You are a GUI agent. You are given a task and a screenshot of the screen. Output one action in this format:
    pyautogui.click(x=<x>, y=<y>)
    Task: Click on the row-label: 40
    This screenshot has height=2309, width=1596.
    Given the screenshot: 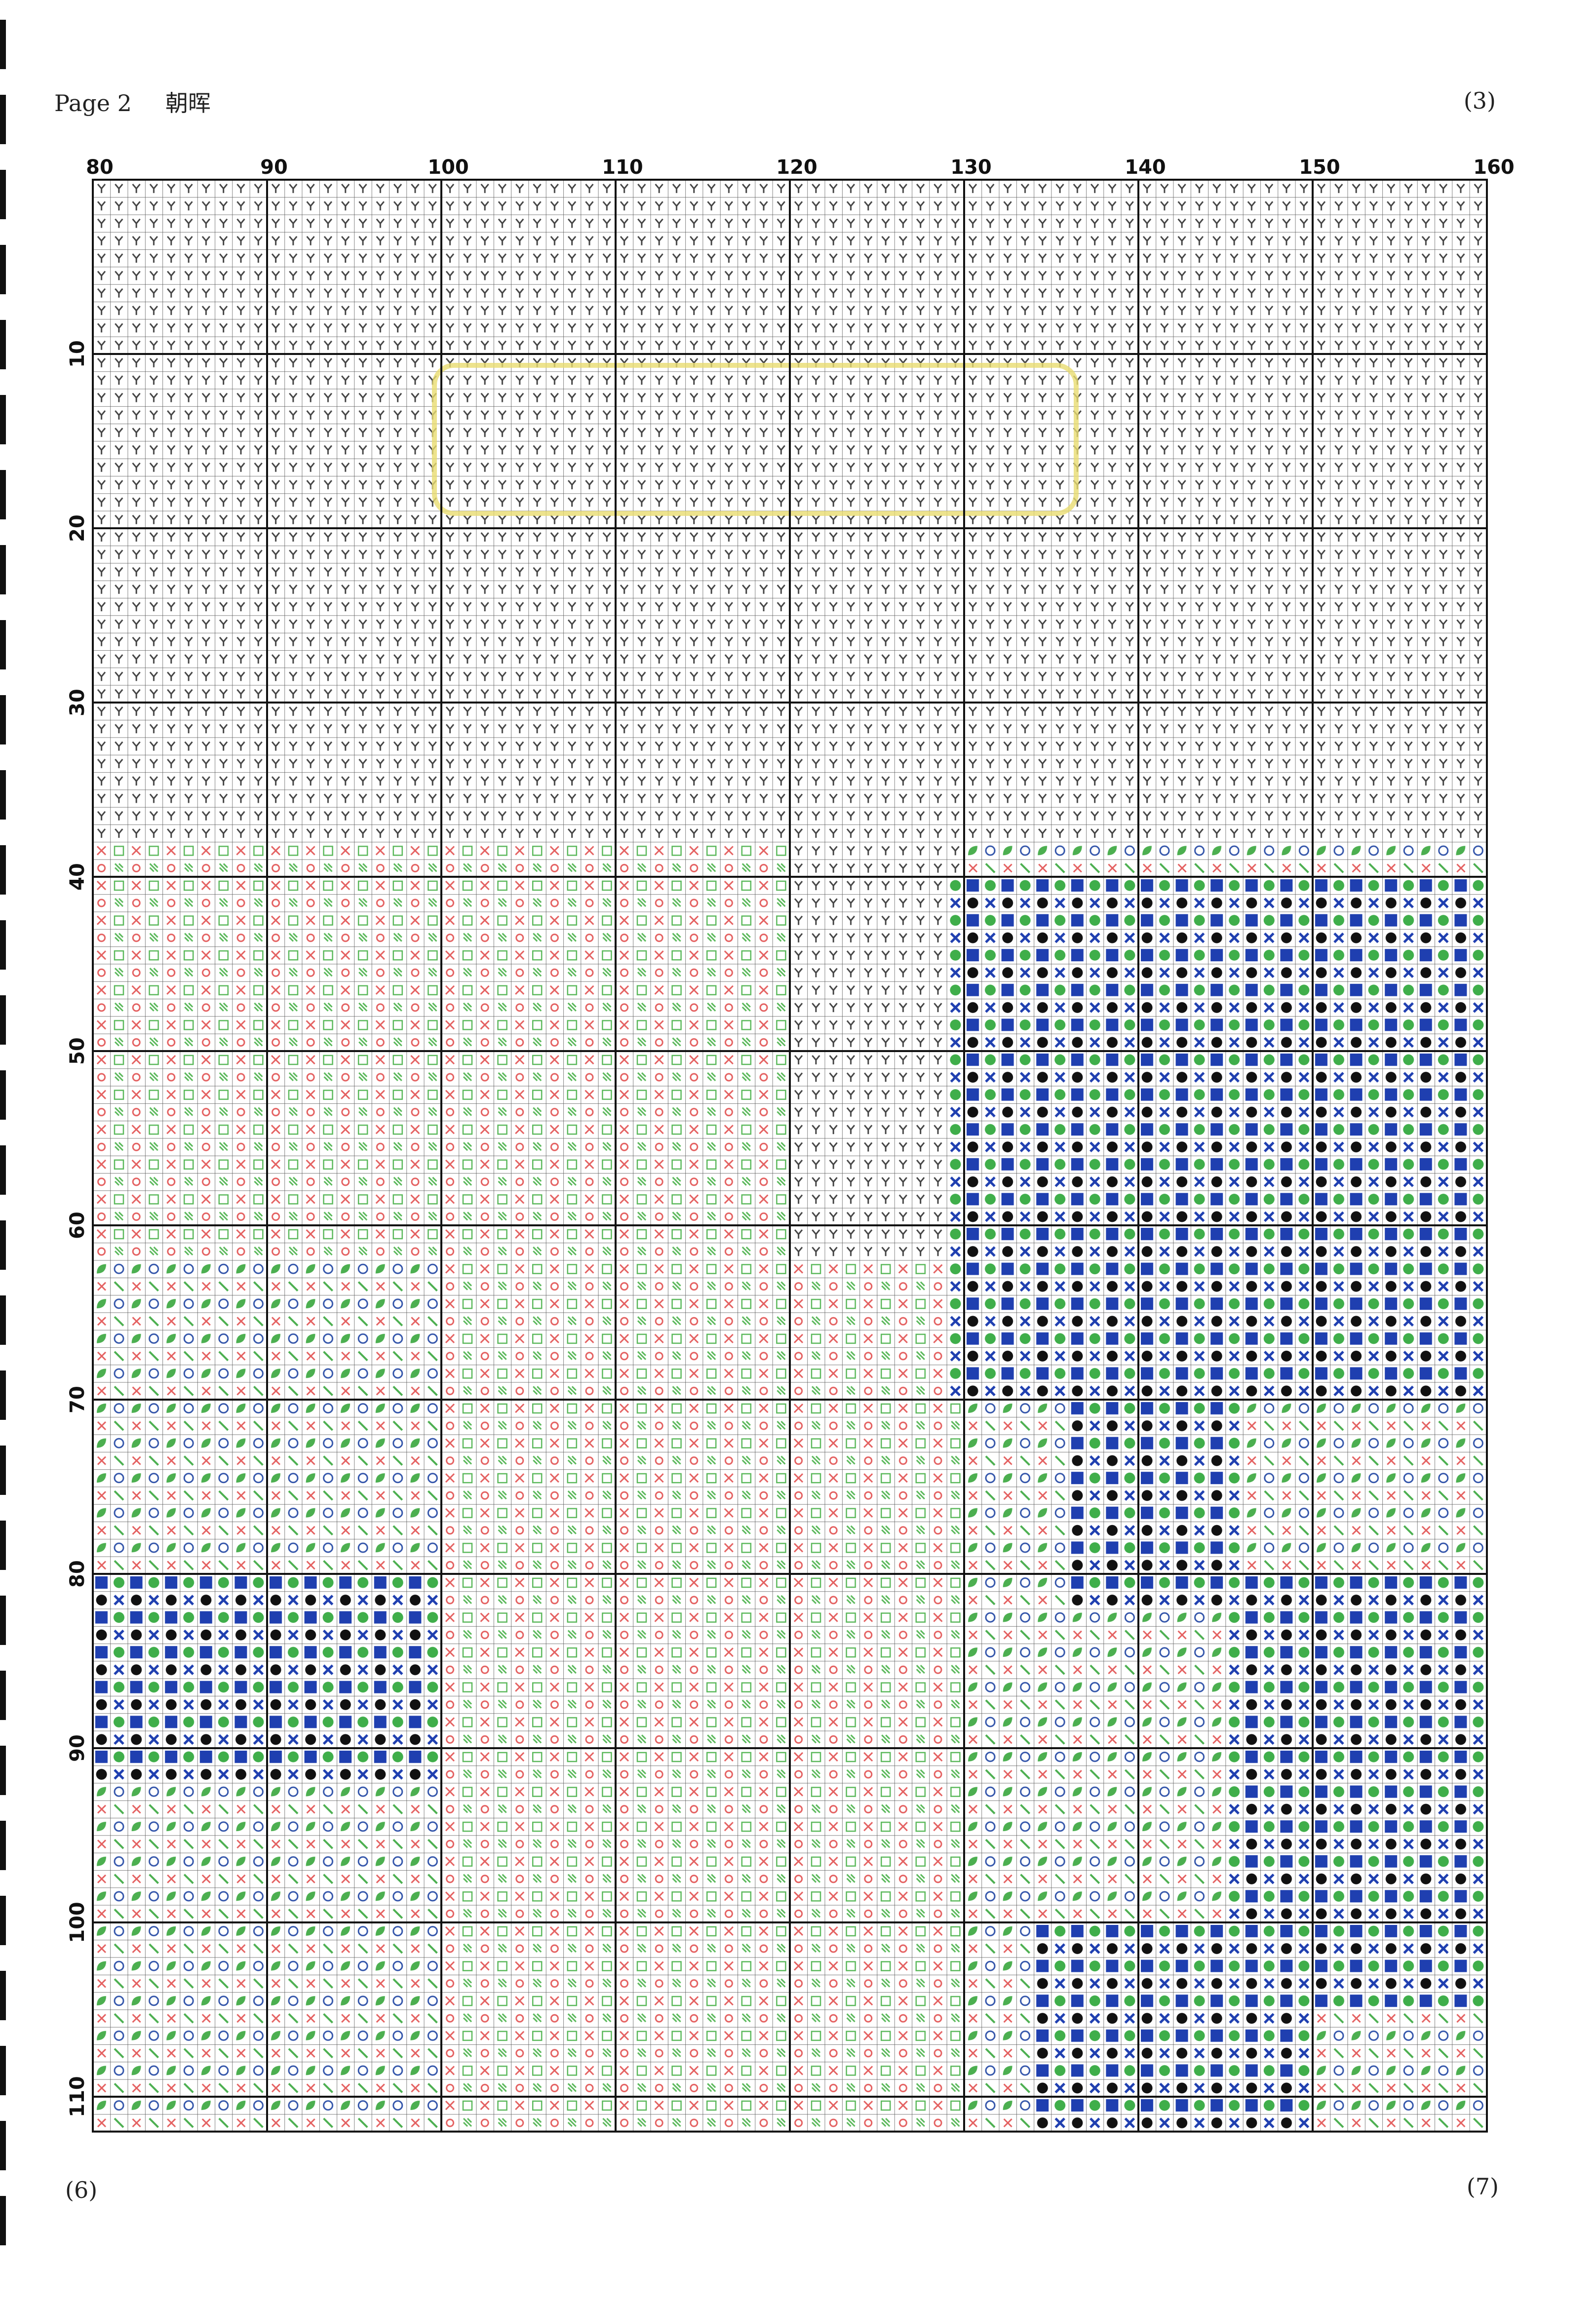 What is the action you would take?
    pyautogui.click(x=77, y=877)
    